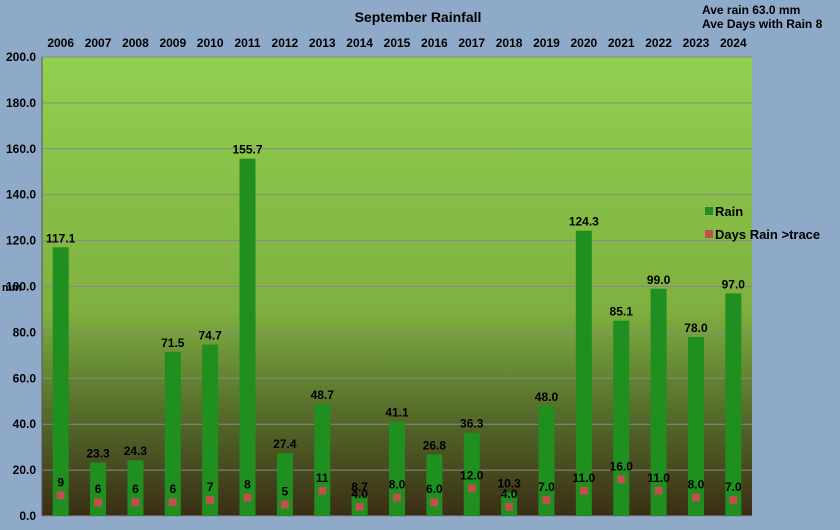 Image resolution: width=840 pixels, height=530 pixels. Describe the element at coordinates (210, 336) in the screenshot. I see `rain-value-label: 74.7` at that location.